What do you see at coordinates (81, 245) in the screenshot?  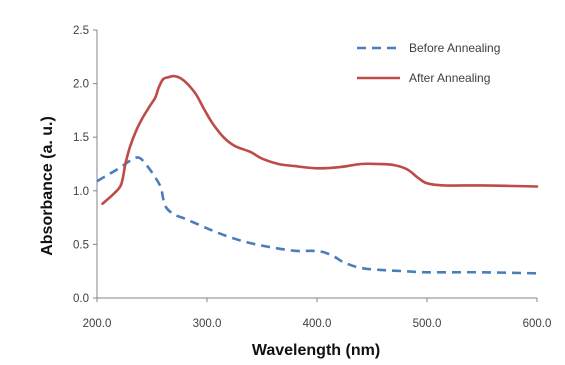 I see `y-tick-label: 0.5` at bounding box center [81, 245].